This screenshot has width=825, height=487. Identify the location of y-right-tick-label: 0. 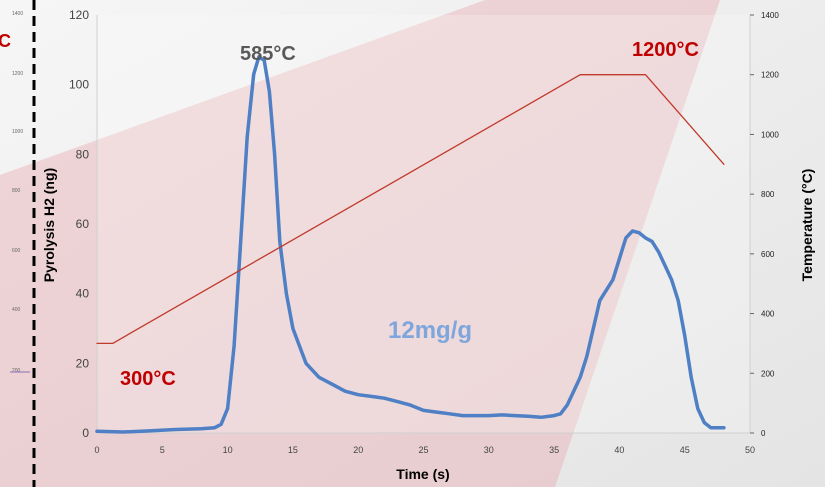
(763, 433).